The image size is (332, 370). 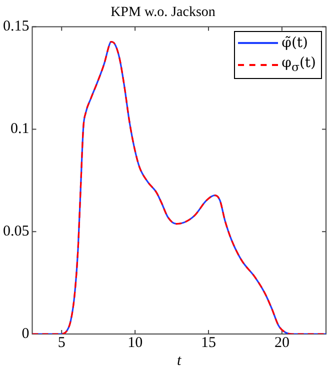 I want to click on x-tick-label: 10, so click(x=135, y=342).